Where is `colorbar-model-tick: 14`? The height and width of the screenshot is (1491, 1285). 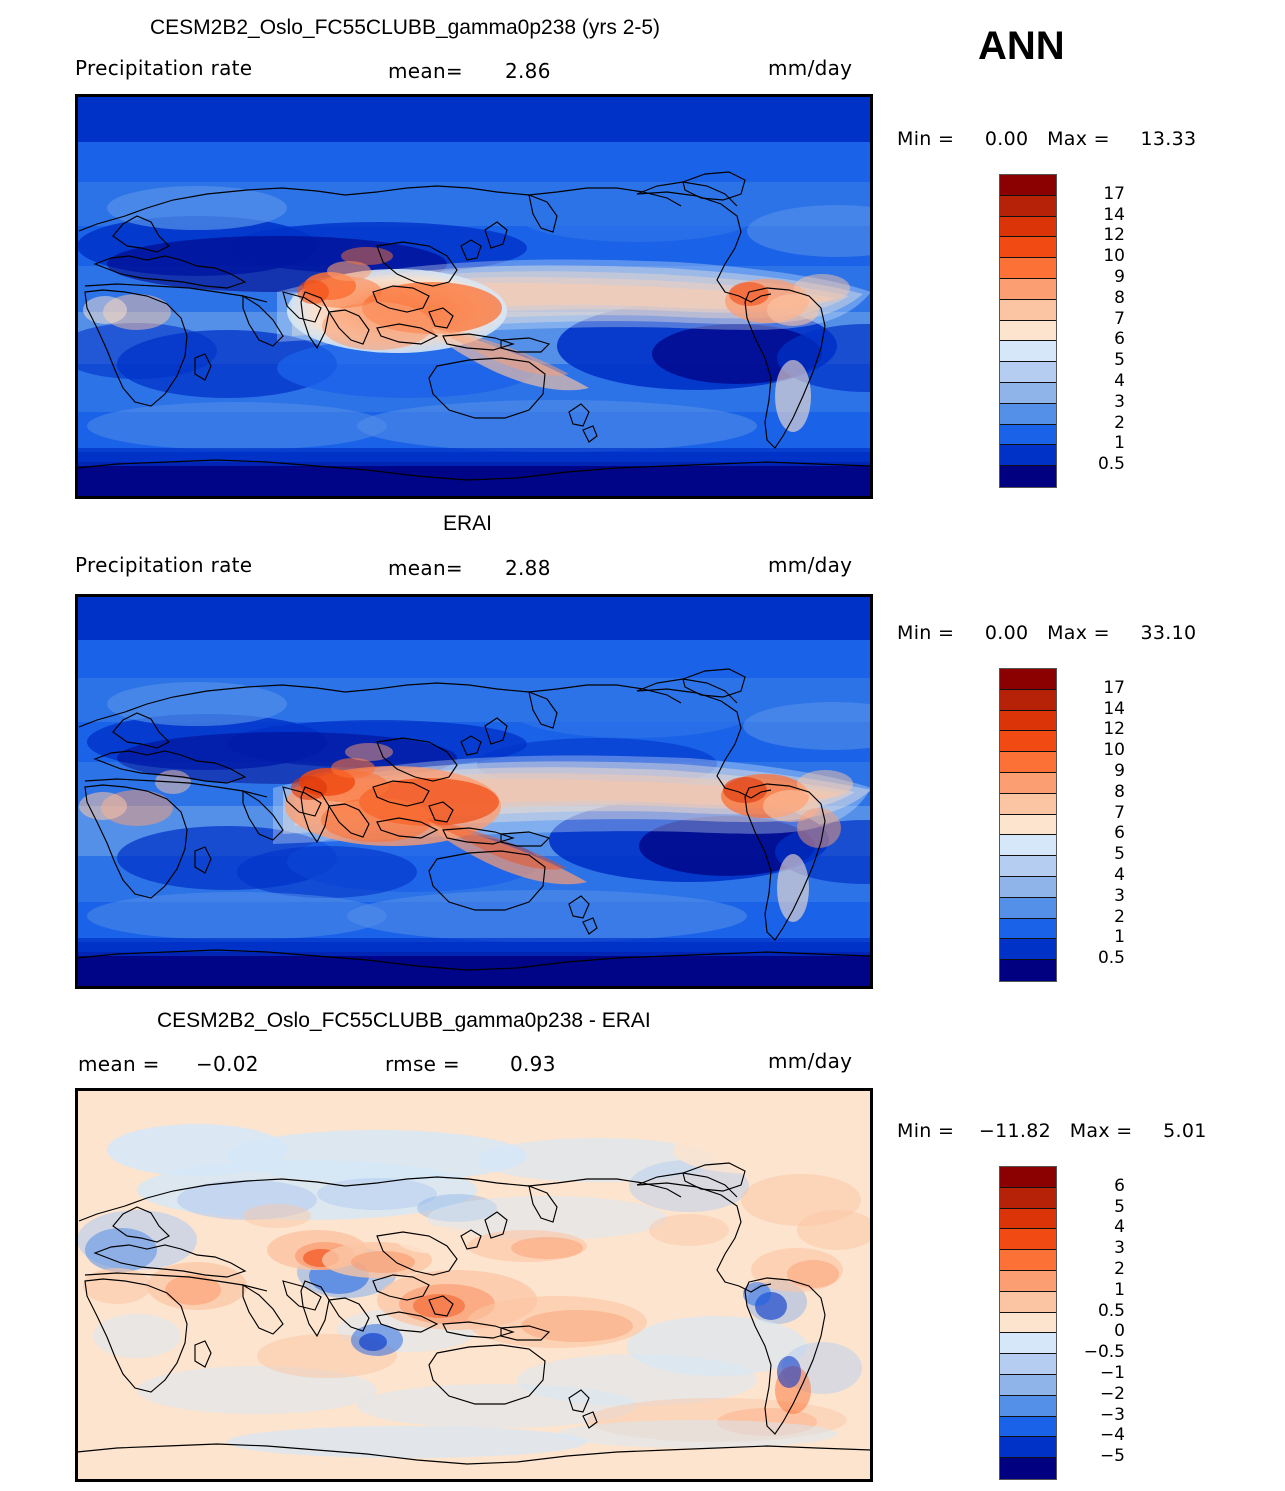 colorbar-model-tick: 14 is located at coordinates (1114, 214).